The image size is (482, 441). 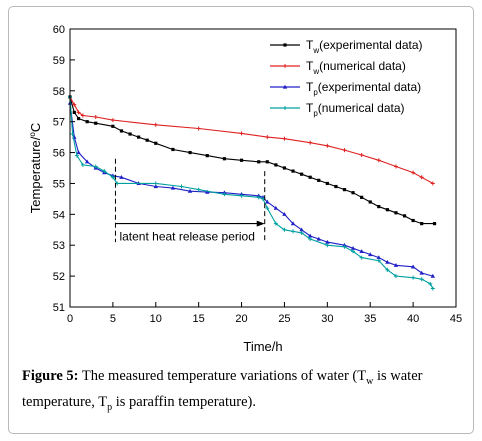 What do you see at coordinates (284, 319) in the screenshot?
I see `x-tick-label: 25` at bounding box center [284, 319].